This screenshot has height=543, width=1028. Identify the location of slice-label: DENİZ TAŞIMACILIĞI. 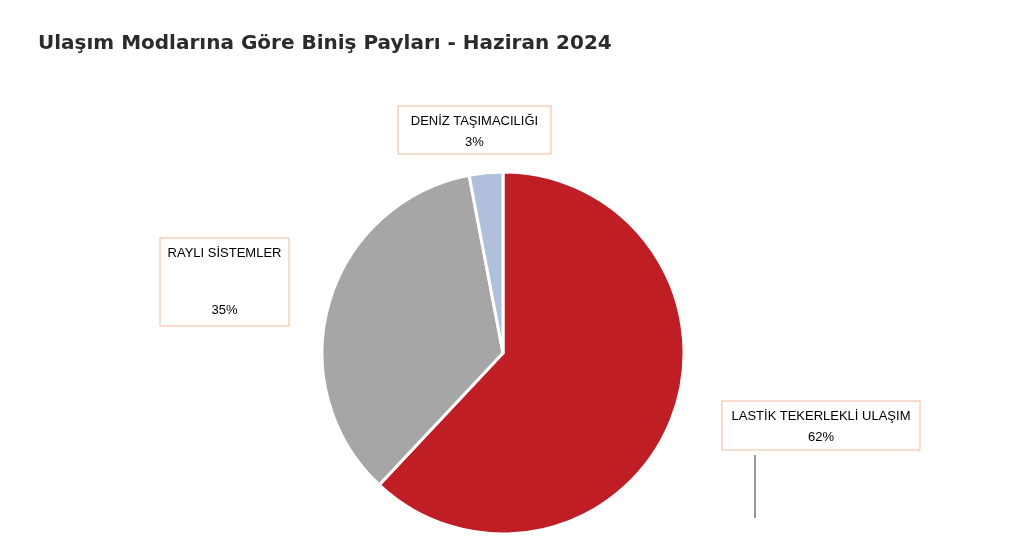
(474, 120).